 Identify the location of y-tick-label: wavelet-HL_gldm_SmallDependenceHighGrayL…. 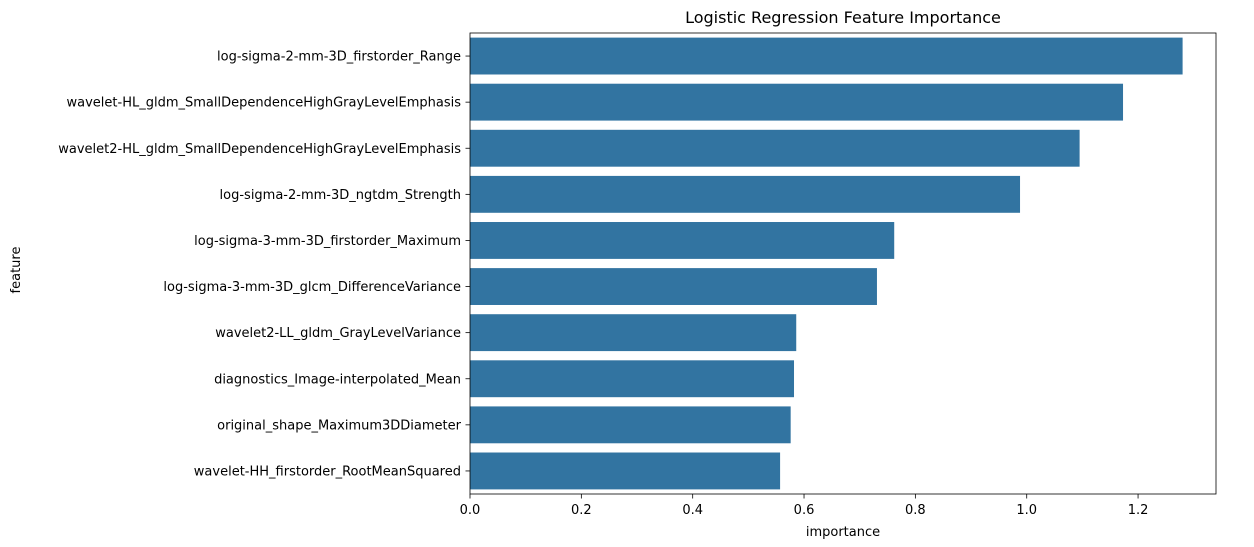
(264, 103).